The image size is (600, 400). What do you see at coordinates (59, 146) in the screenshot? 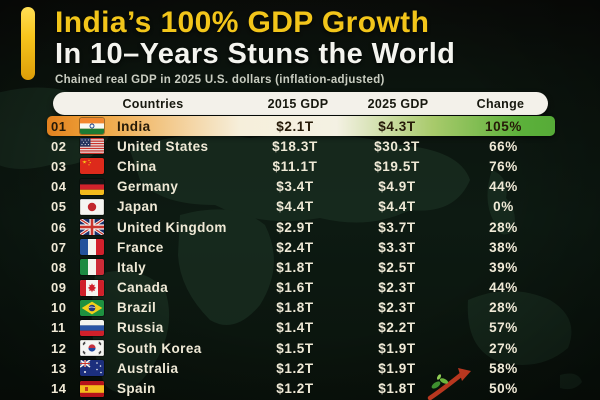
I see `rank-label: 02` at bounding box center [59, 146].